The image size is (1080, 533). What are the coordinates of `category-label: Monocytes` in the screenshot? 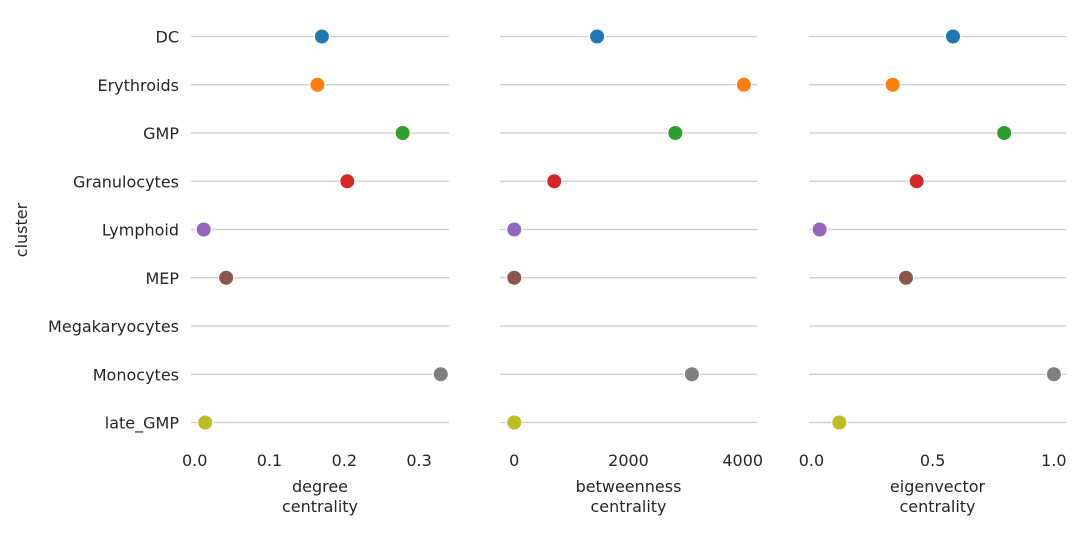 It's located at (136, 374).